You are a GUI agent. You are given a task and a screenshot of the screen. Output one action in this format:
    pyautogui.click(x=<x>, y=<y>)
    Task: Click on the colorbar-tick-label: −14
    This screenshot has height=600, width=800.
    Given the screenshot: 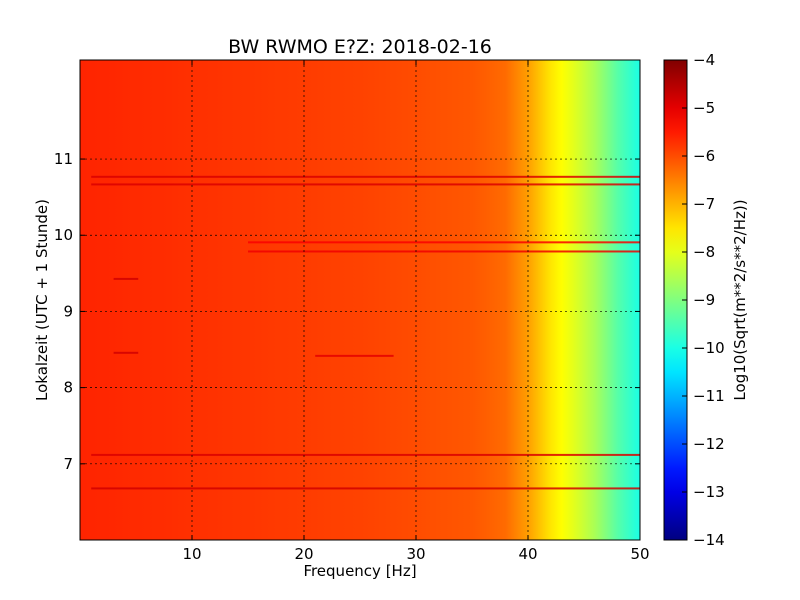 What is the action you would take?
    pyautogui.click(x=709, y=540)
    